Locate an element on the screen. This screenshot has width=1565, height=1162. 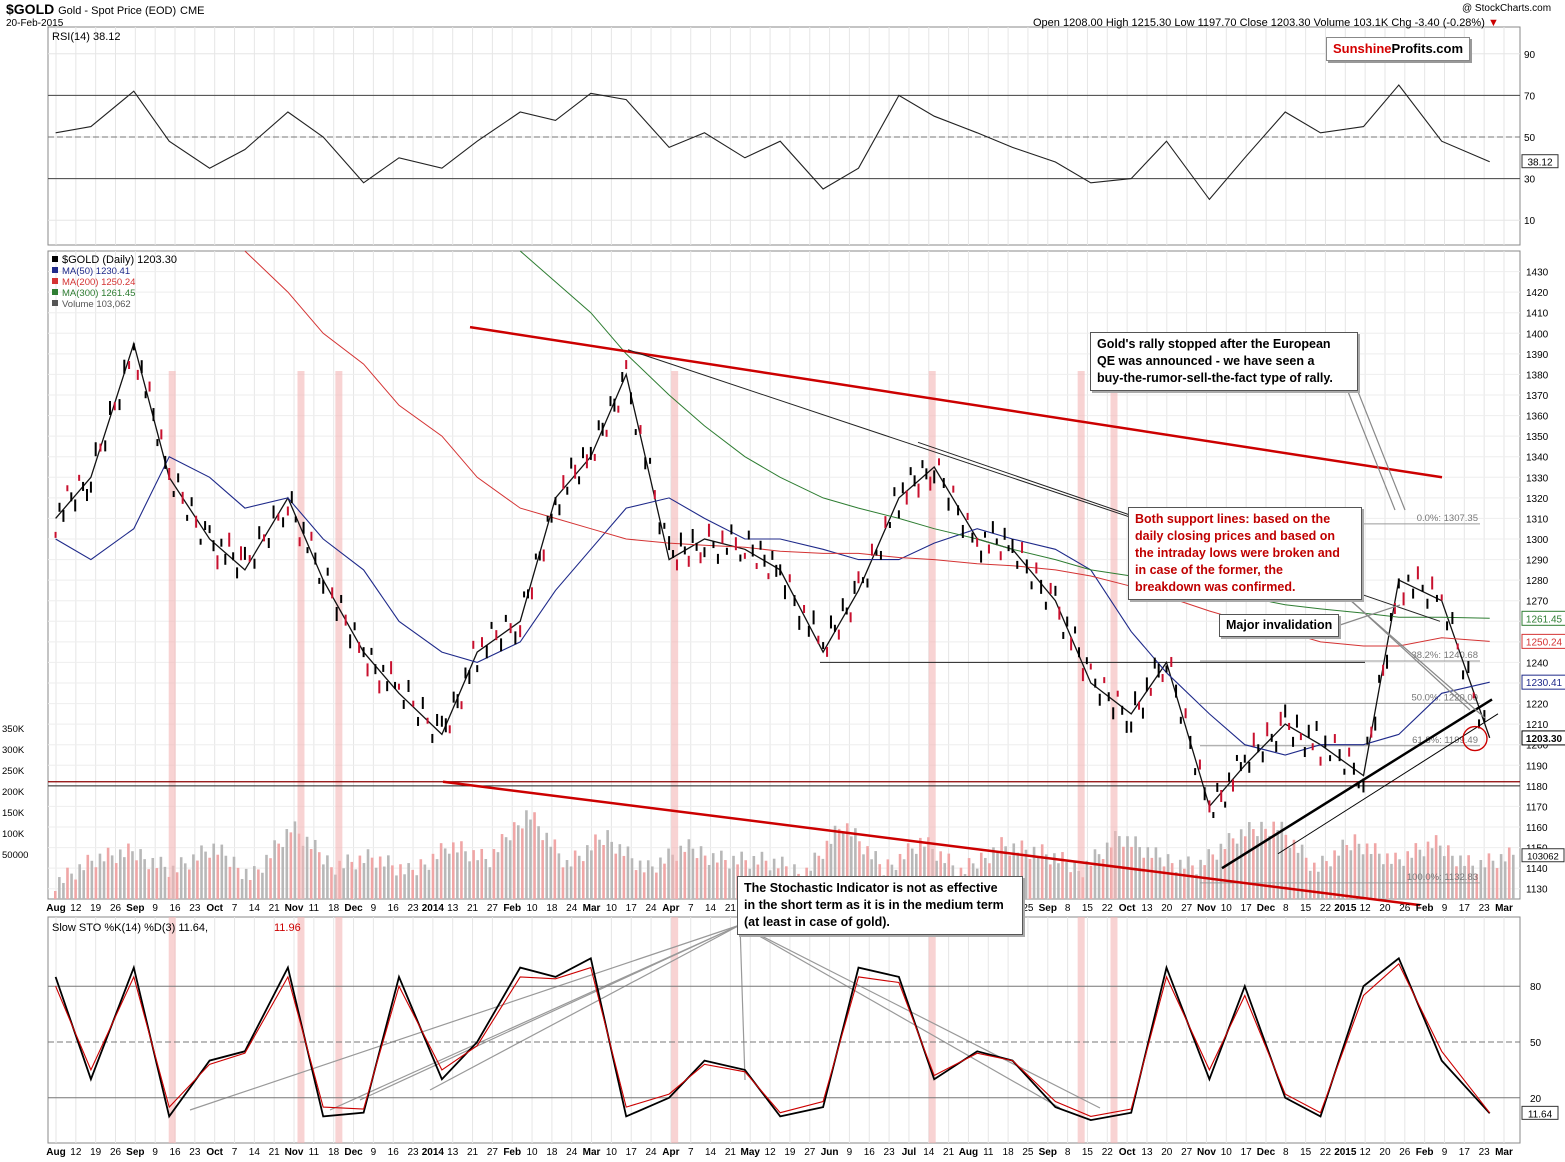
x-axis-label-bottom: 2014 is located at coordinates (433, 1152).